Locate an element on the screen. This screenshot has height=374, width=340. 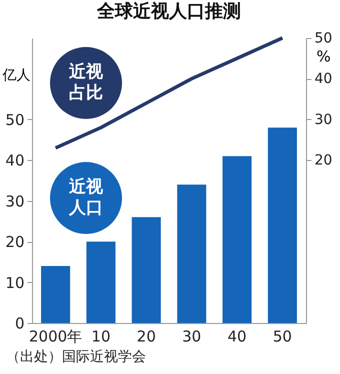
x-tick-label: 50 is located at coordinates (282, 337).